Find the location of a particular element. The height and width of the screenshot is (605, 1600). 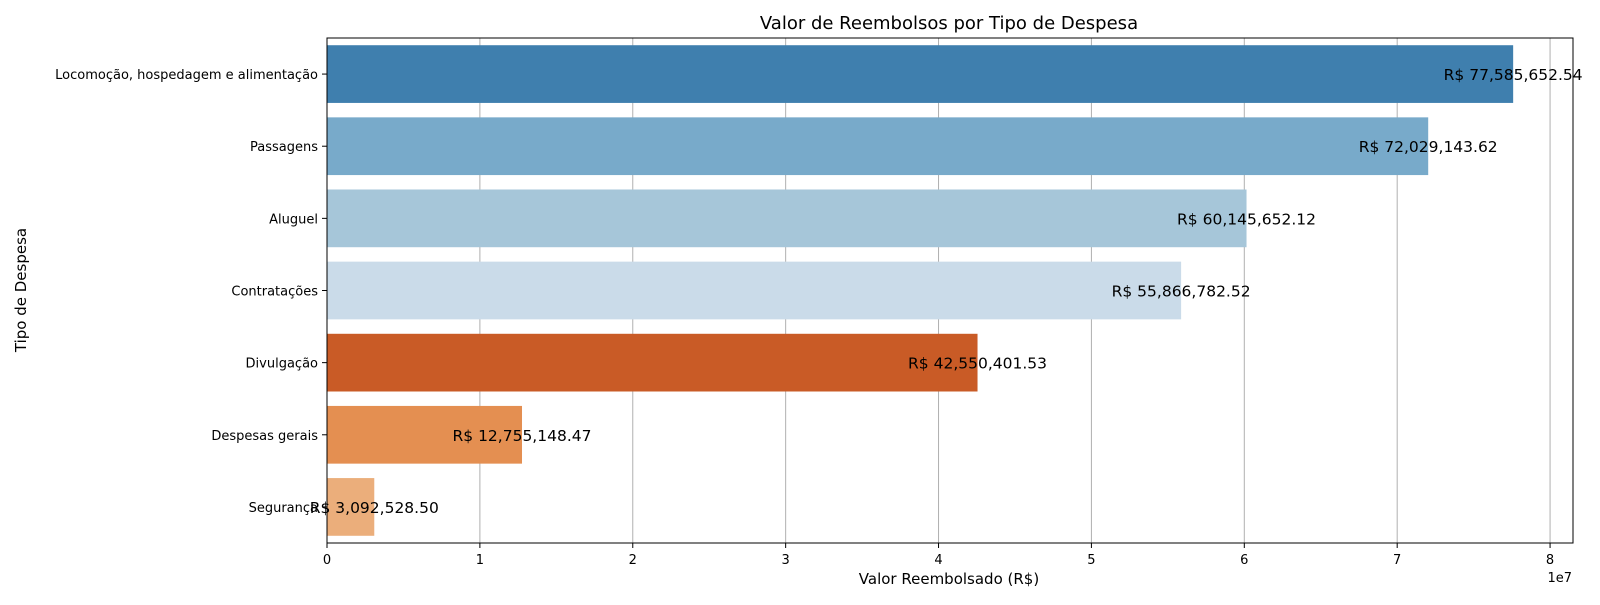

x-tick-label: 6 is located at coordinates (1244, 560).